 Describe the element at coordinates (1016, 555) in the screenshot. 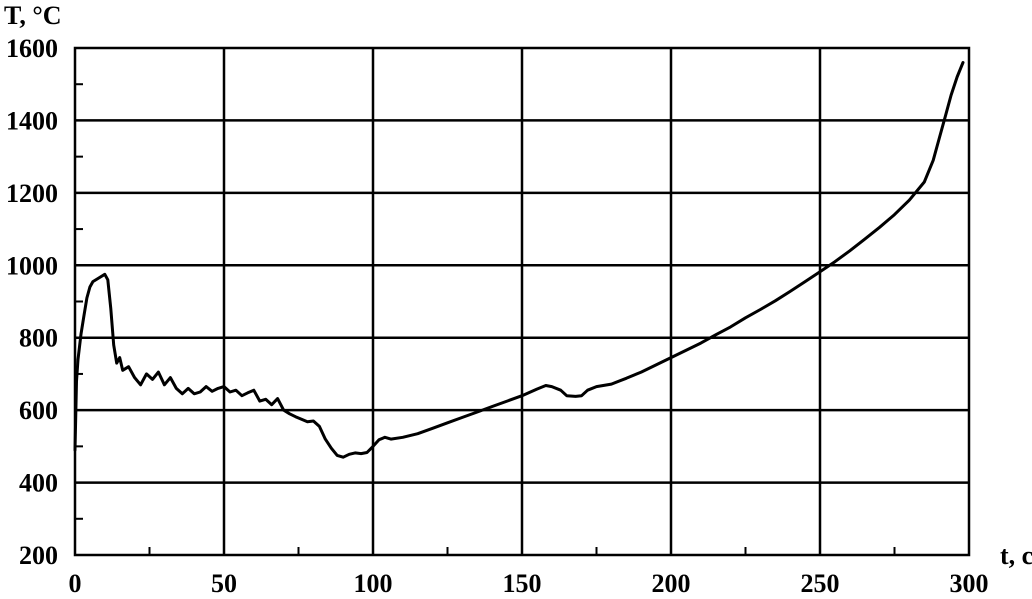

I see `x-axis-title: t, c` at that location.